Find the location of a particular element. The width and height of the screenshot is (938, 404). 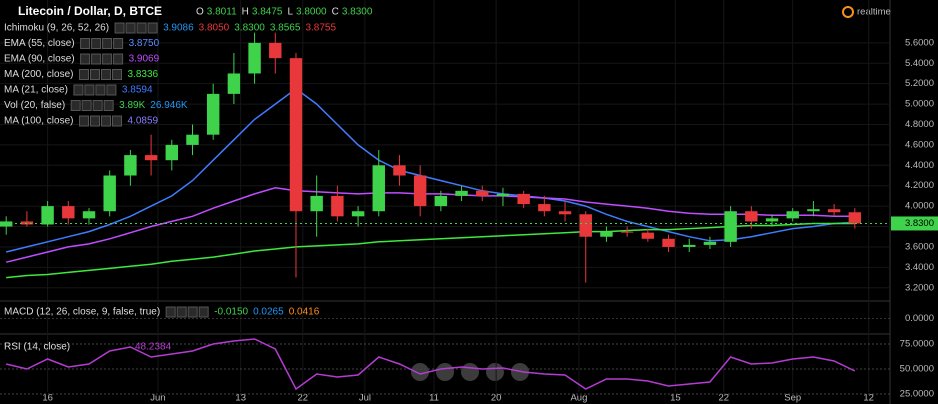

indicator-value: 0.0416 is located at coordinates (304, 312).